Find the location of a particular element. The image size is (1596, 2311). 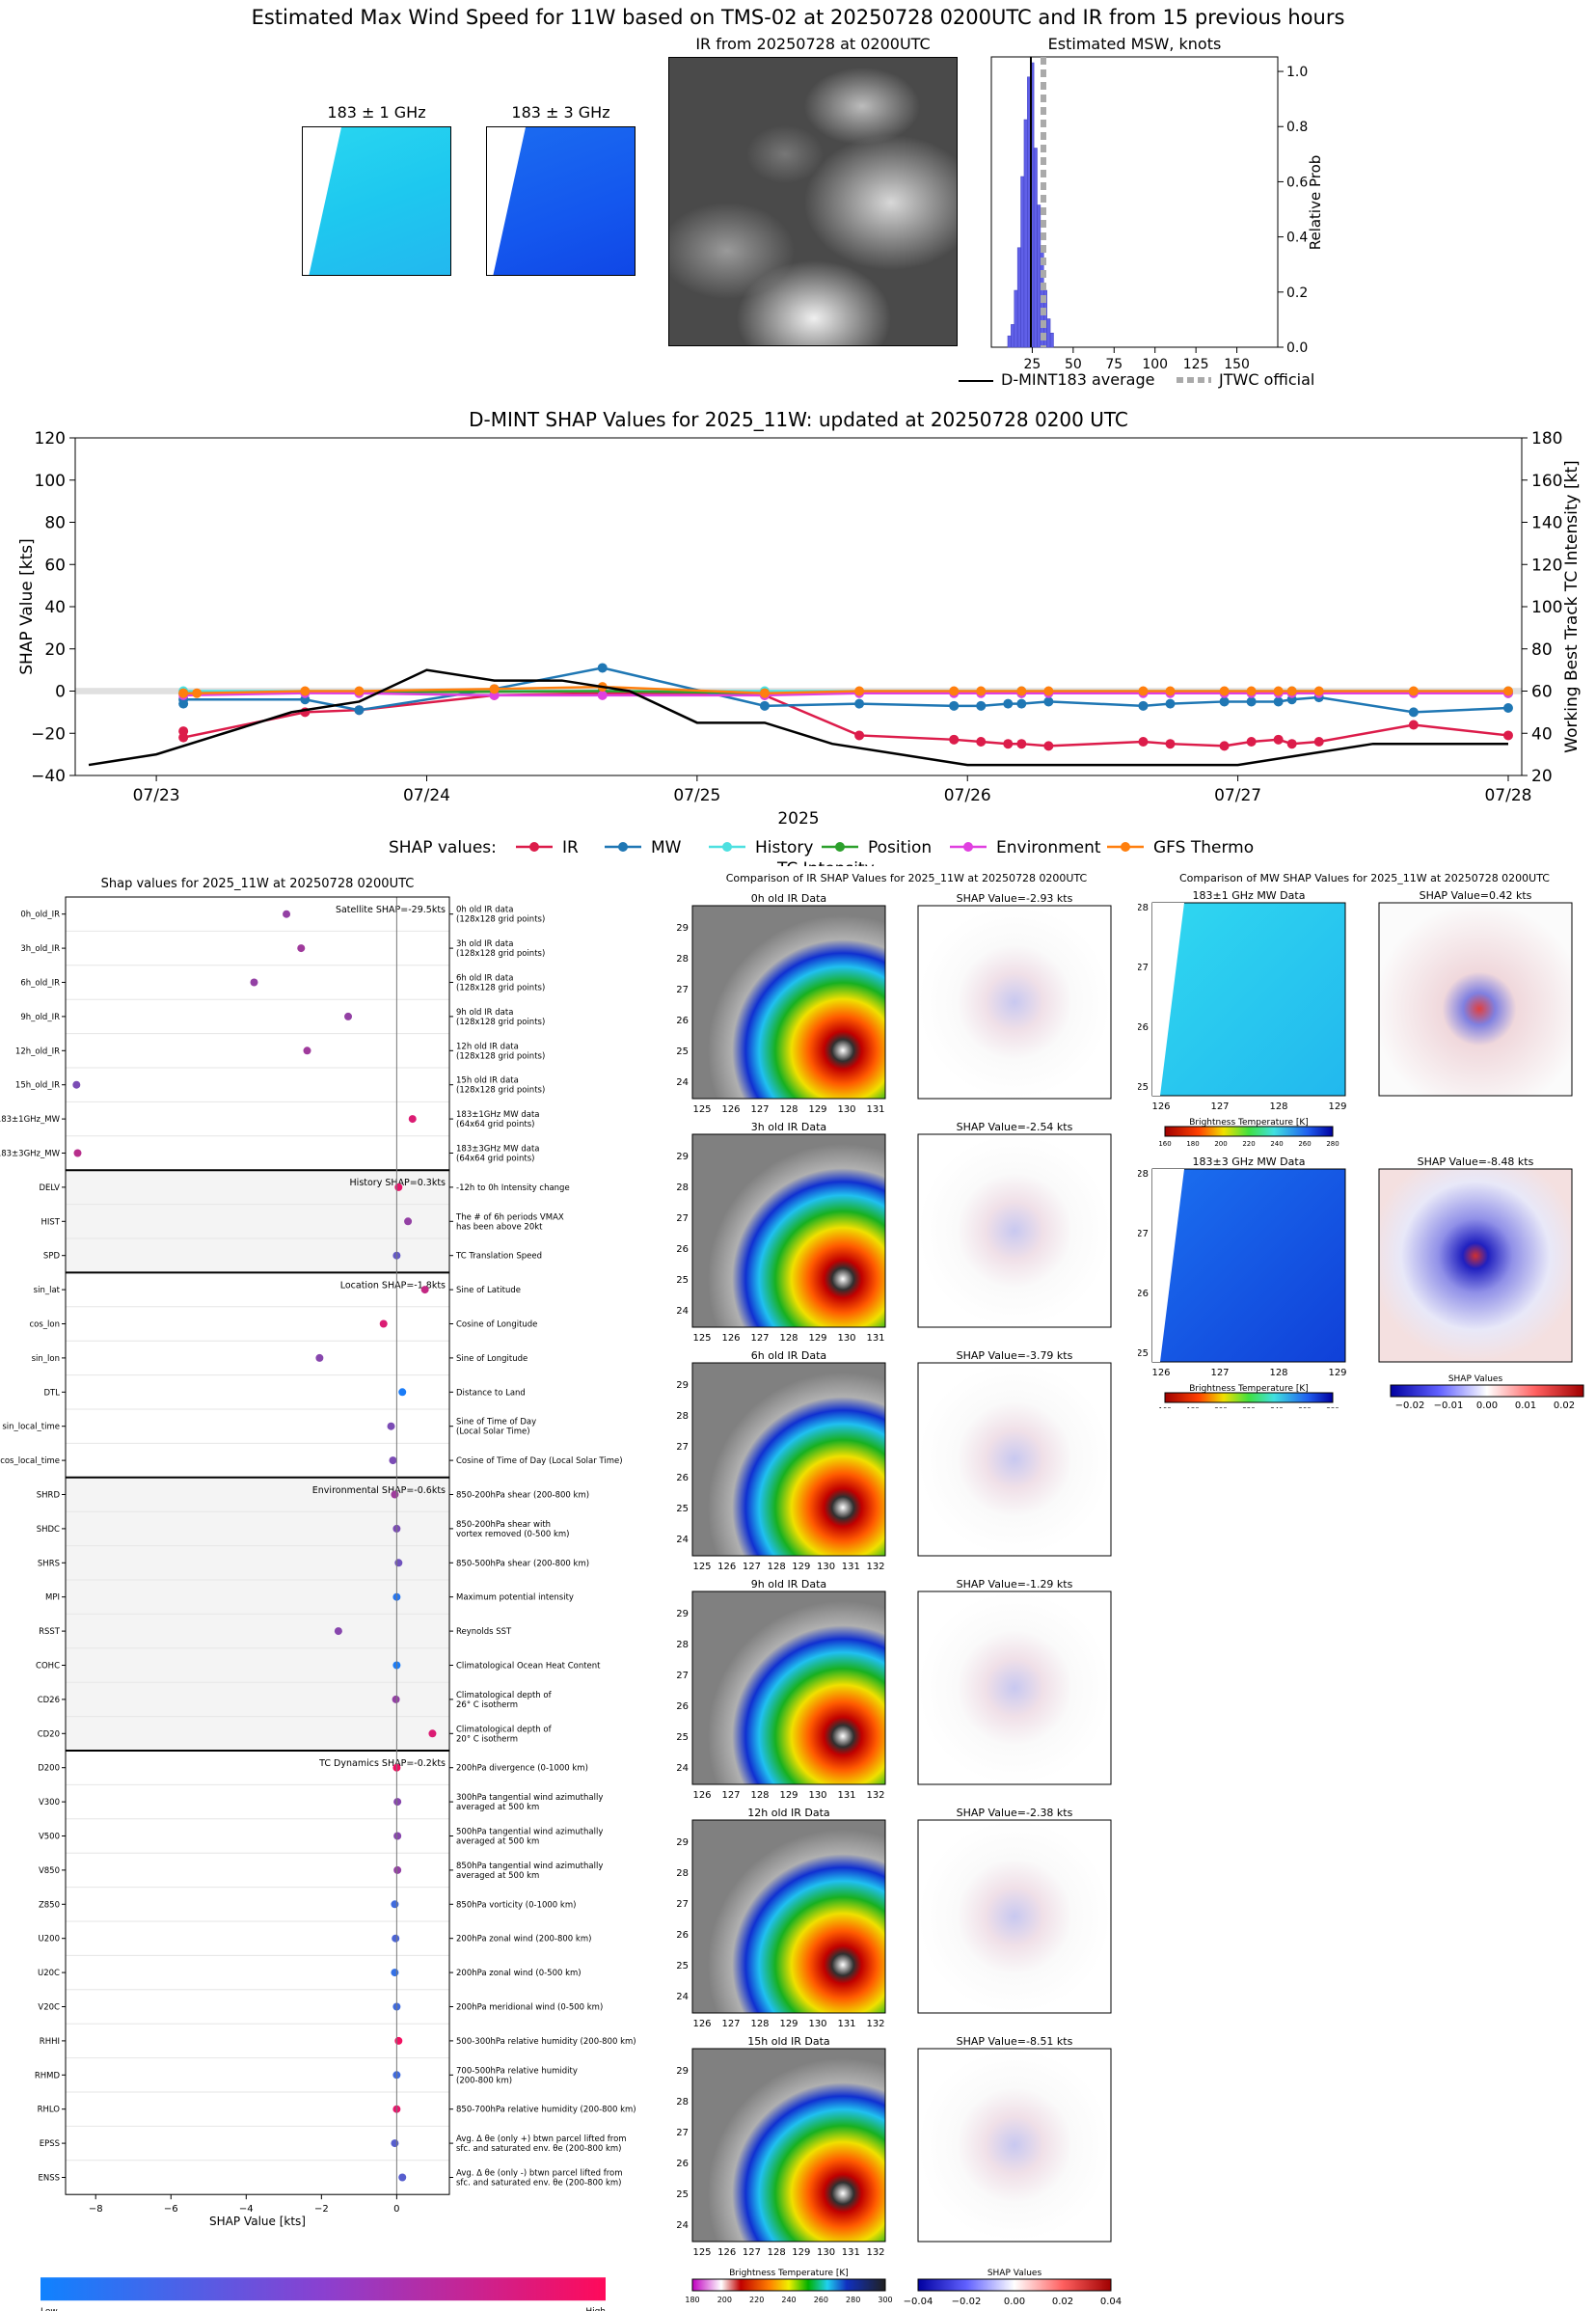

feature-desc: Cosine of Longitude is located at coordinates (497, 1325).